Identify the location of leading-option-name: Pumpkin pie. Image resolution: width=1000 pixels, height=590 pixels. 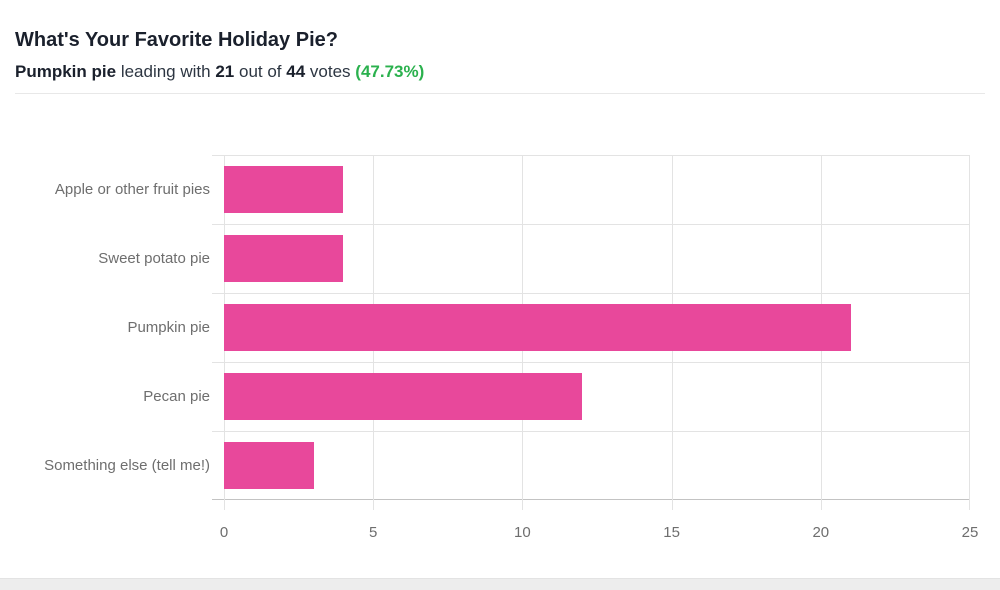
(66, 71).